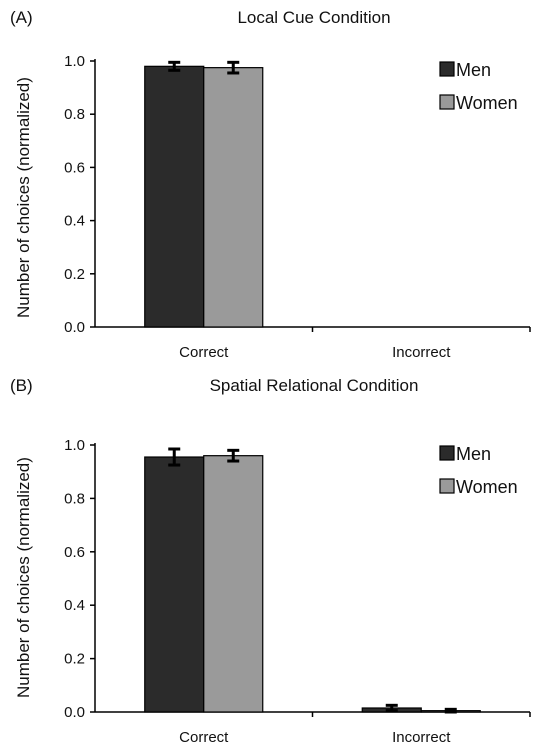 This screenshot has width=538, height=750. I want to click on panel-label: (A), so click(21, 17).